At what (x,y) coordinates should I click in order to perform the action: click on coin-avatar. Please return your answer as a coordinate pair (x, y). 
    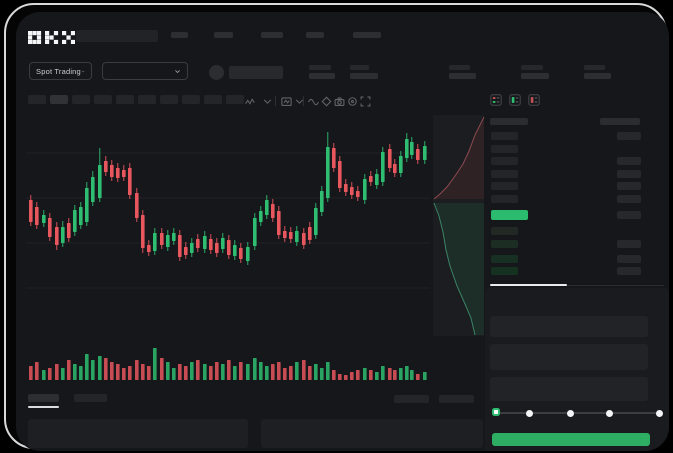
    Looking at the image, I should click on (216, 72).